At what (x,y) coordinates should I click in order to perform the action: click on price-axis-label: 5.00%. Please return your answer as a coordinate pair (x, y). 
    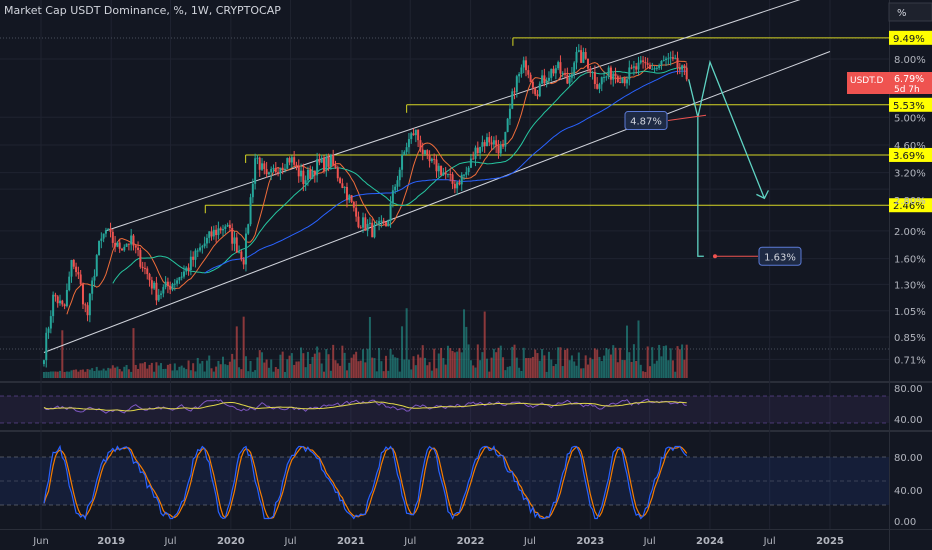
    Looking at the image, I should click on (910, 118).